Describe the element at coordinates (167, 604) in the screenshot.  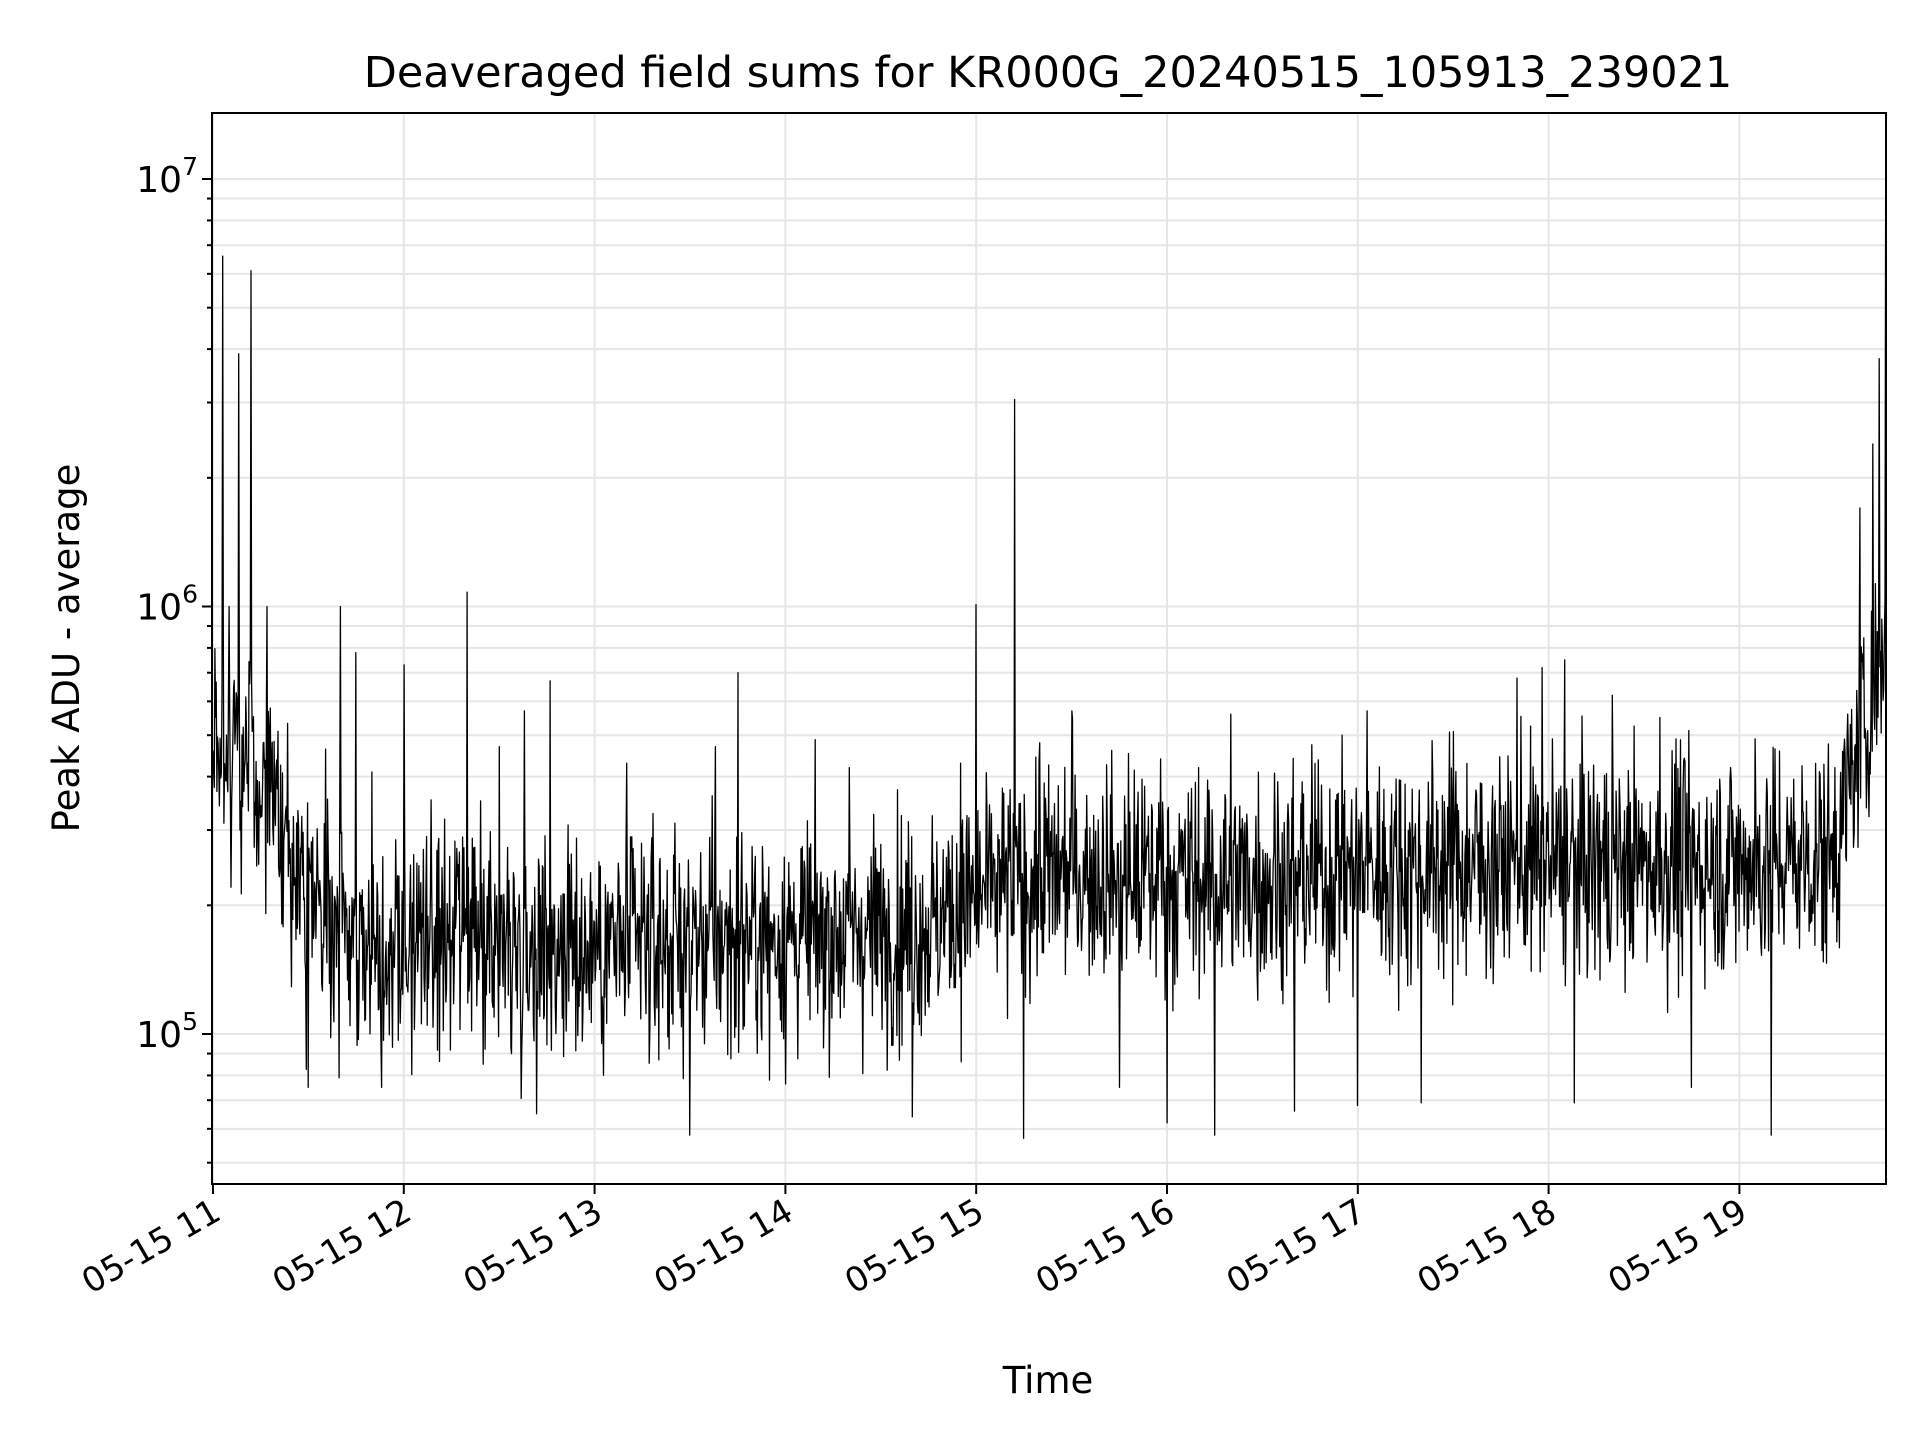
I see `y-tick-label: 10⁶` at that location.